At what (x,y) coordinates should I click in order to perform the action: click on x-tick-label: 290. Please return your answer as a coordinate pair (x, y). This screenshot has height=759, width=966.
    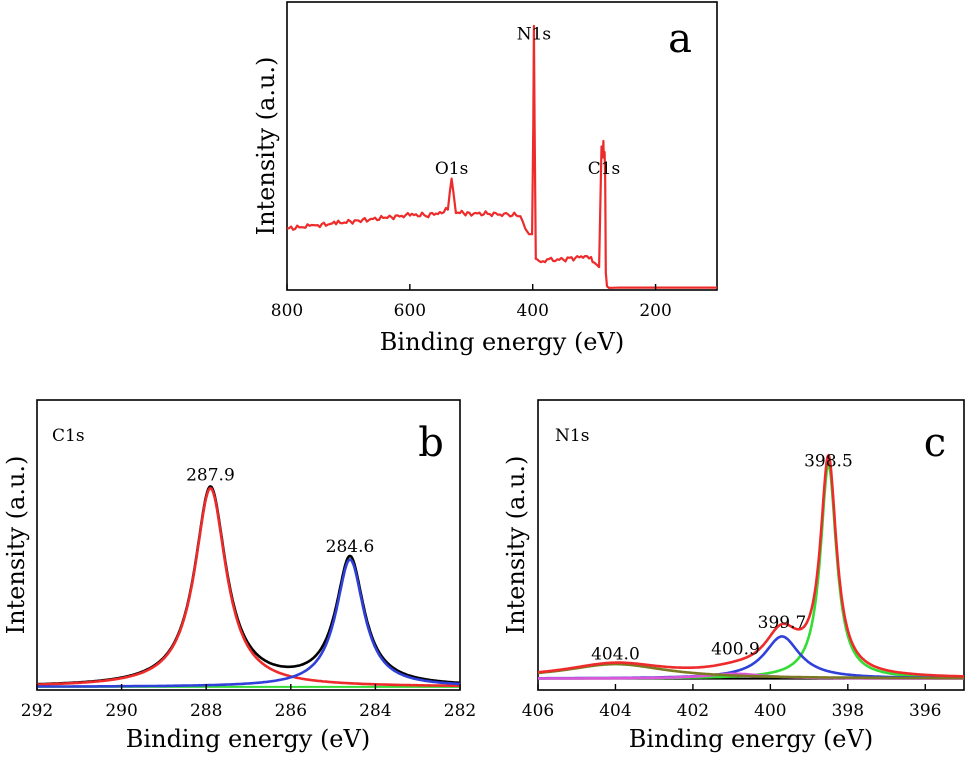
    Looking at the image, I should click on (121, 711).